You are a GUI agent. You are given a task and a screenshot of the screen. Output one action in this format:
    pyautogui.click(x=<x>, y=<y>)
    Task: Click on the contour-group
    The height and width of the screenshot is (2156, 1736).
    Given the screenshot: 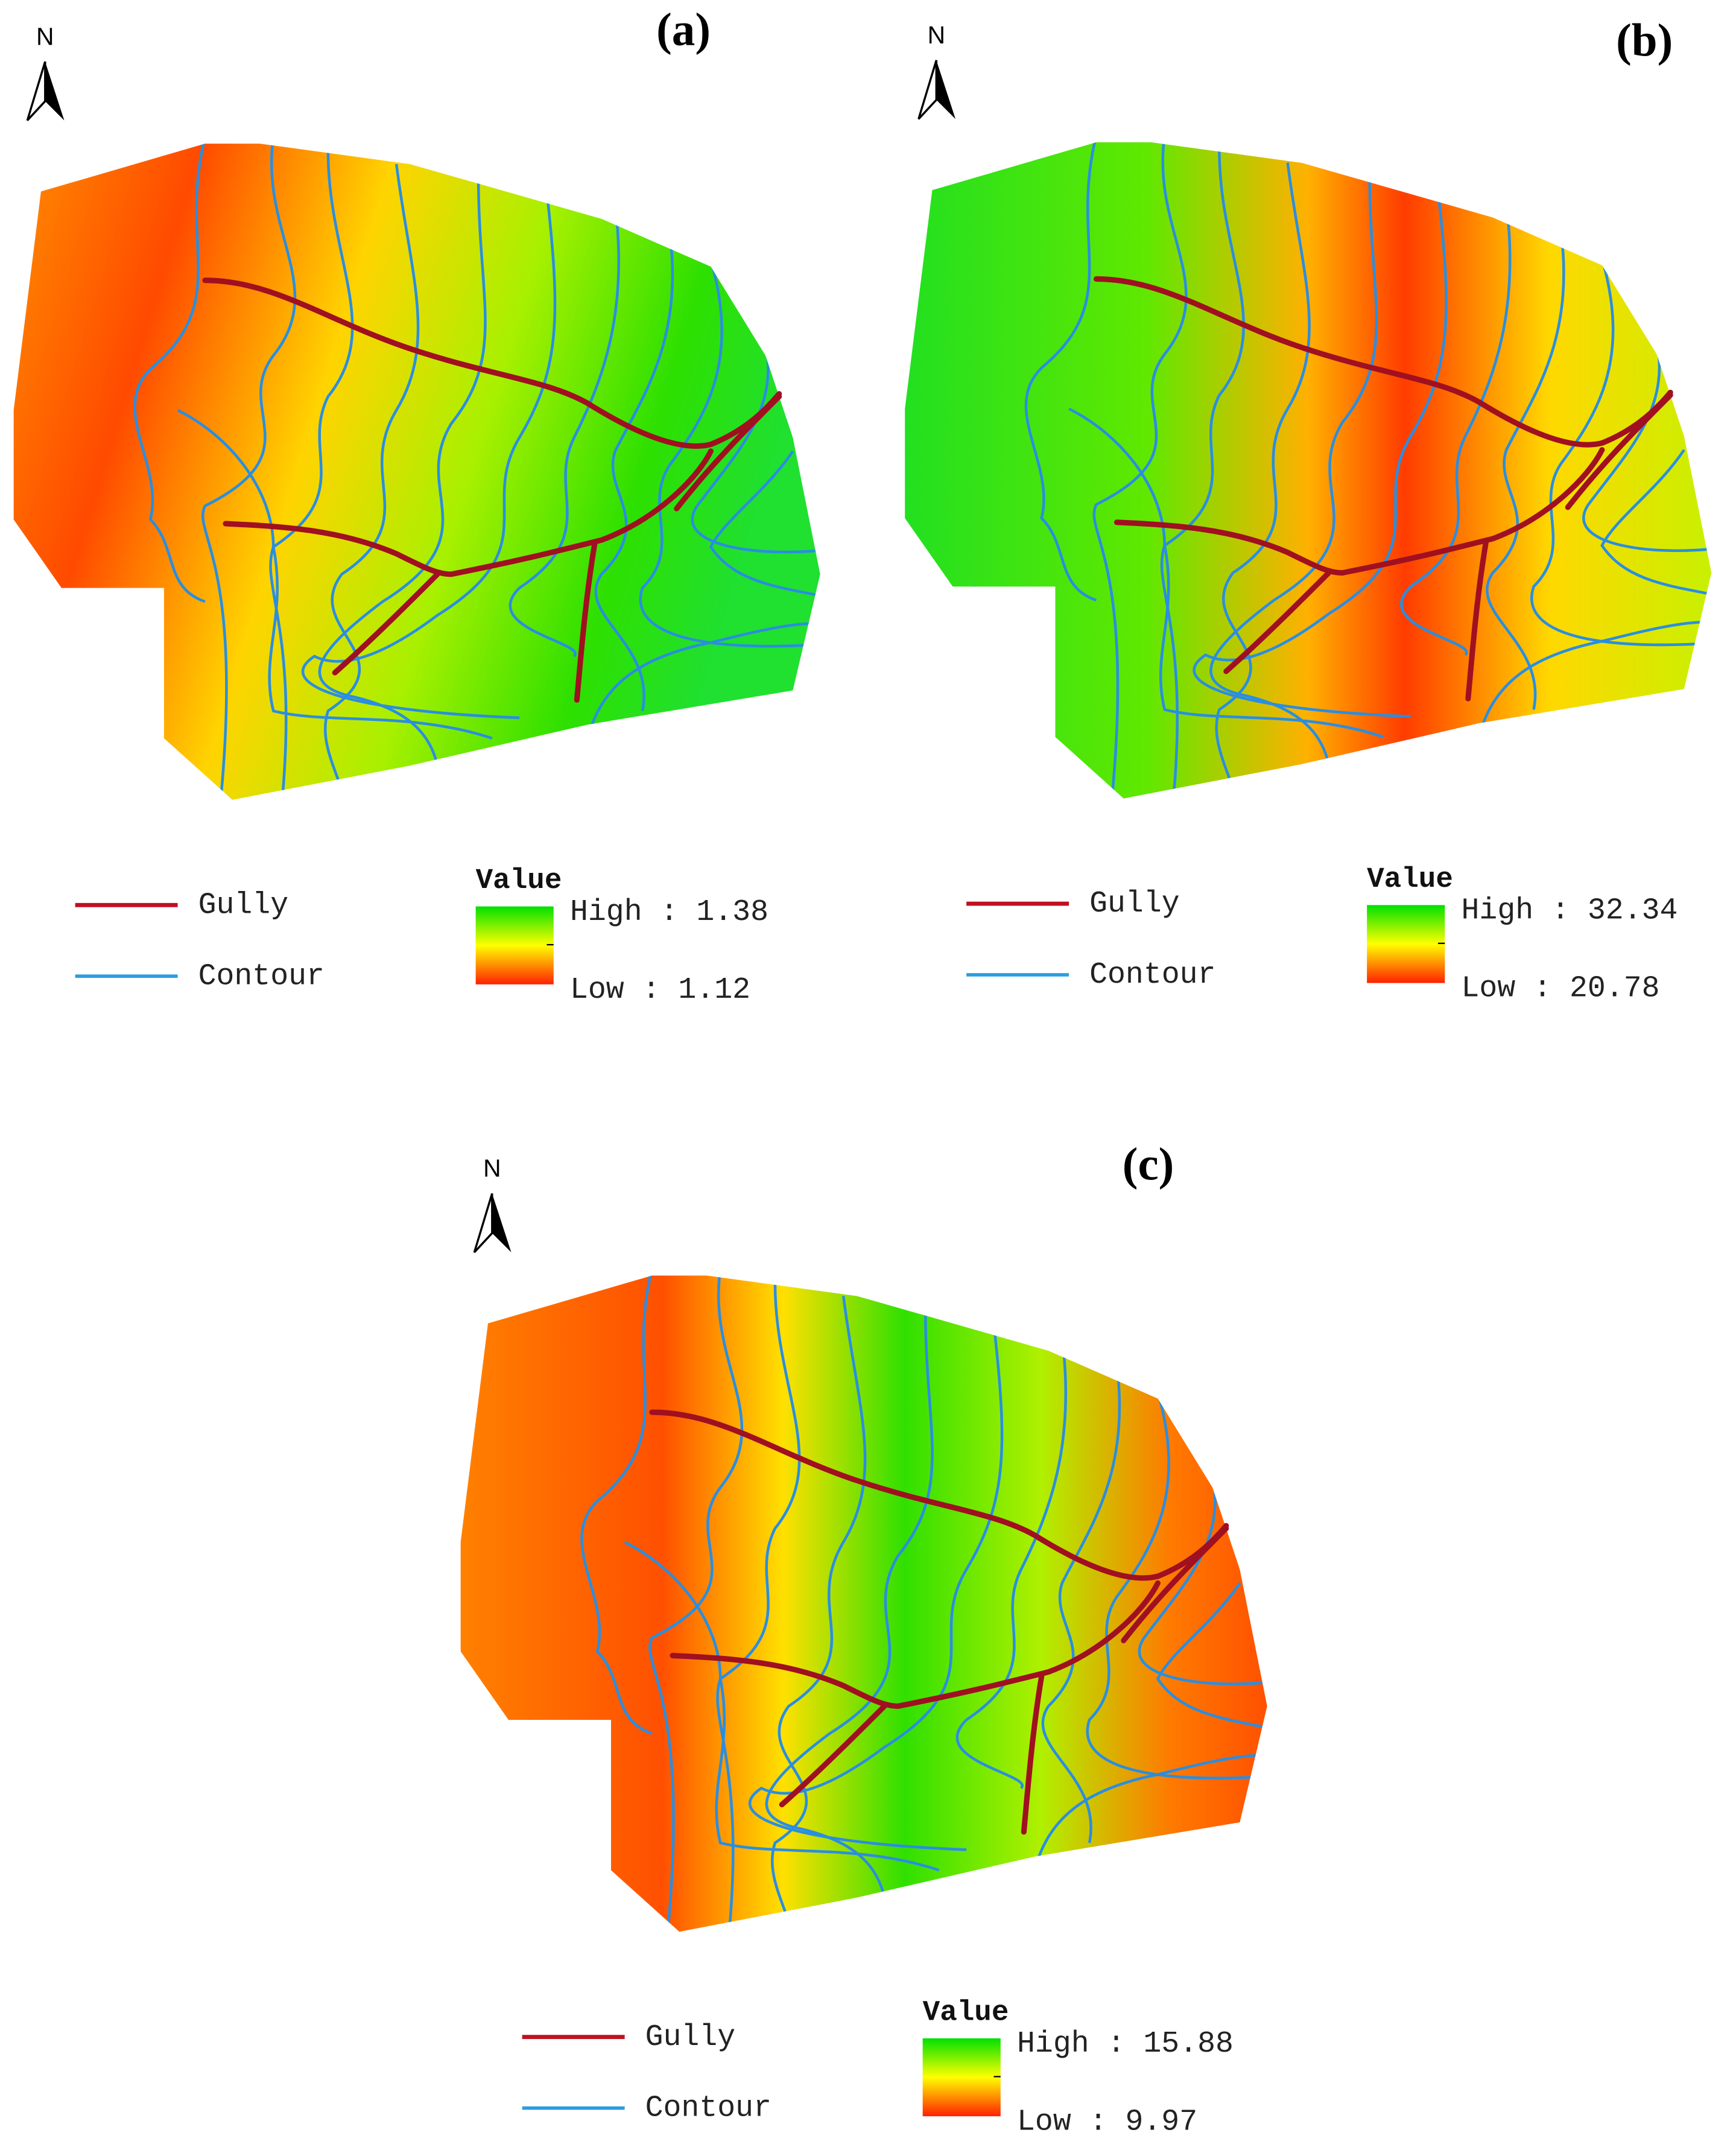 What is the action you would take?
    pyautogui.click(x=897, y=1604)
    